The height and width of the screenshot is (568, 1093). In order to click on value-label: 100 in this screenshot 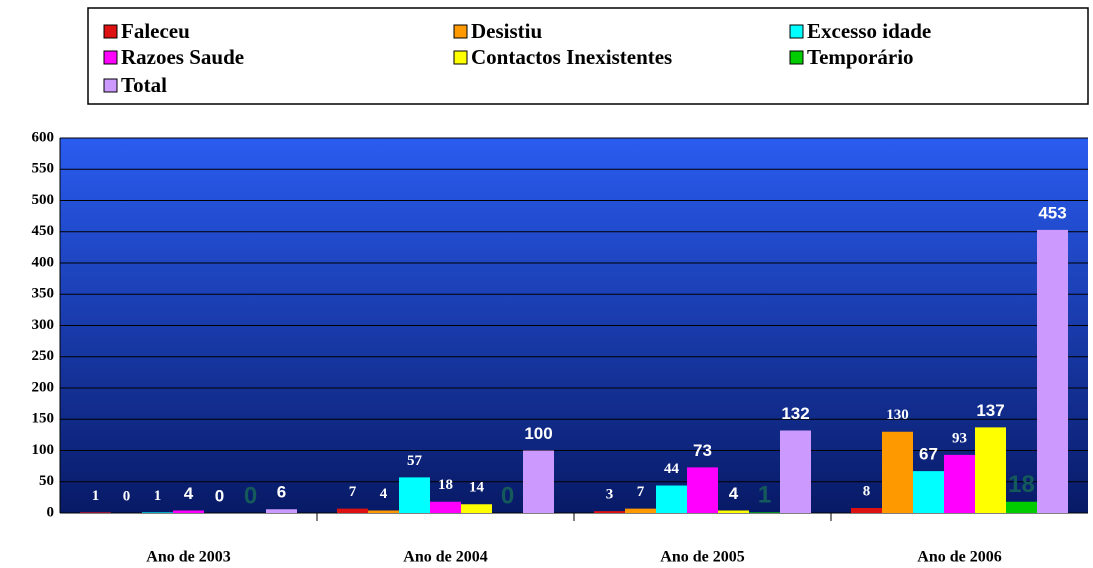, I will do `click(538, 433)`.